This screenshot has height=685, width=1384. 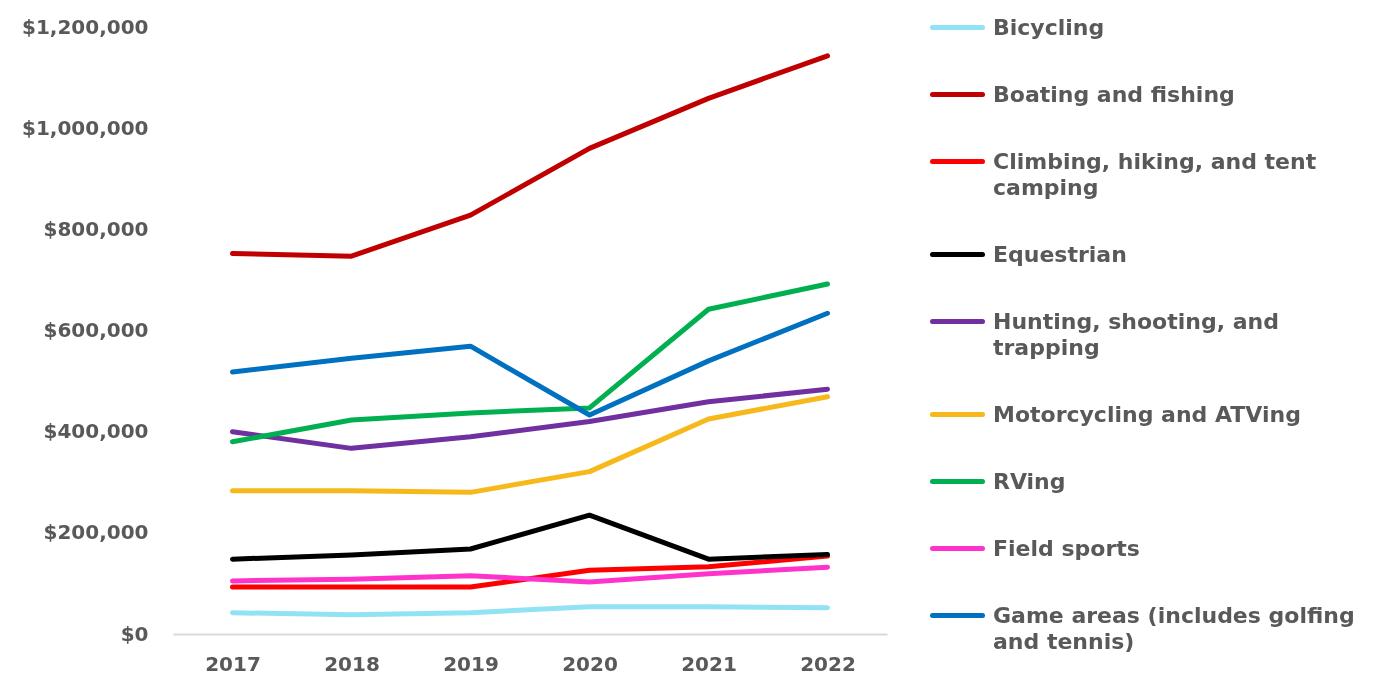 What do you see at coordinates (1060, 254) in the screenshot?
I see `legend-label: Equestrian` at bounding box center [1060, 254].